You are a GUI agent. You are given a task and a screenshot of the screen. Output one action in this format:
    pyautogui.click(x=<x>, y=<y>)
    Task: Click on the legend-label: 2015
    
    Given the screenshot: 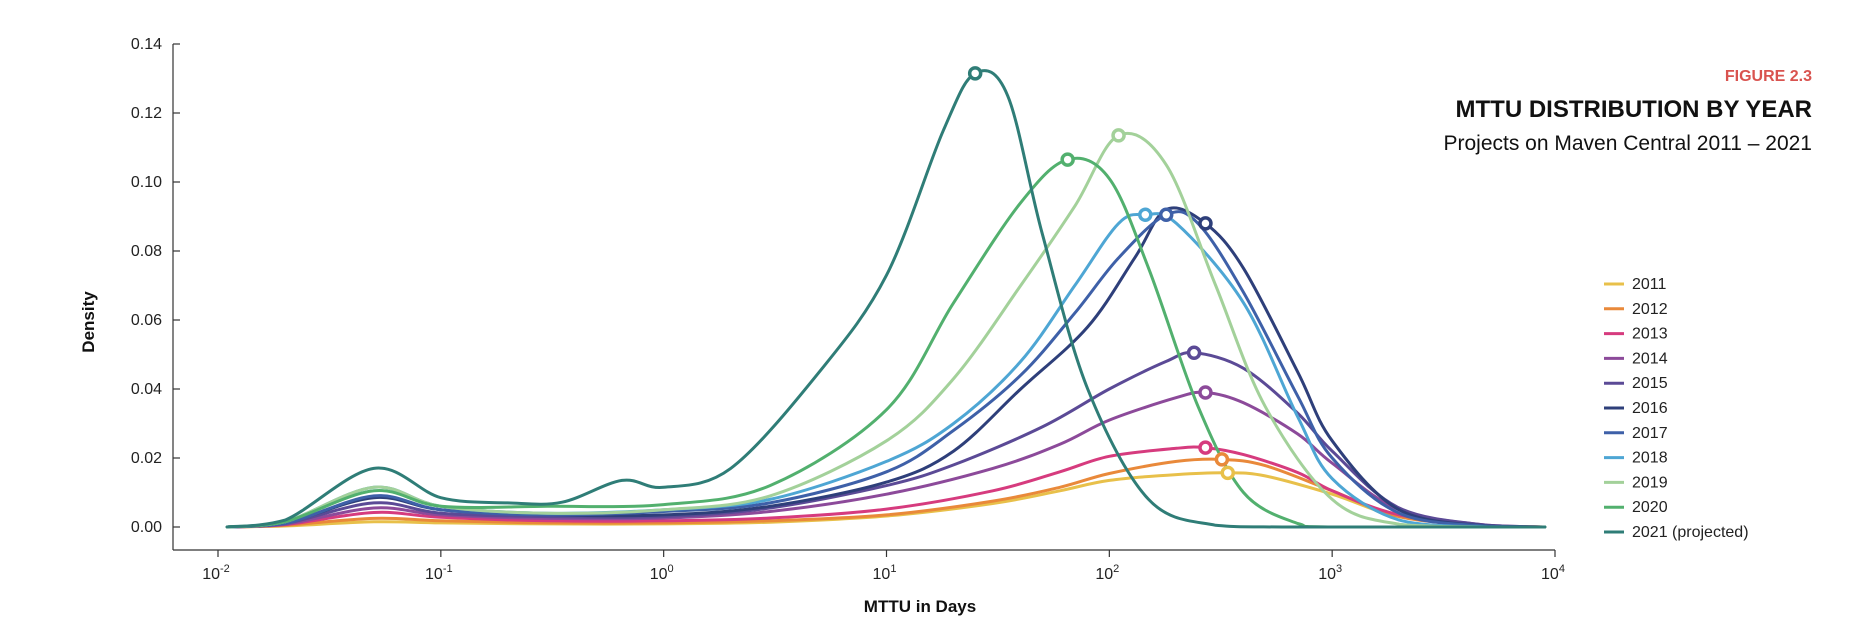 What is the action you would take?
    pyautogui.click(x=1650, y=383)
    